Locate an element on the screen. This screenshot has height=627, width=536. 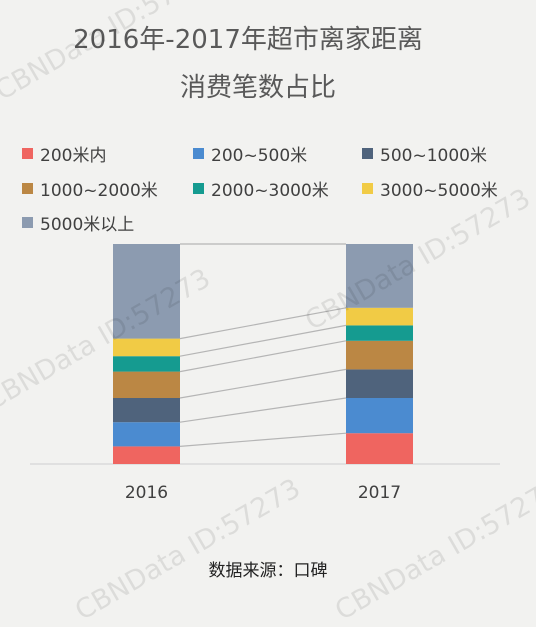
legend-label: 5000米以上 is located at coordinates (87, 225).